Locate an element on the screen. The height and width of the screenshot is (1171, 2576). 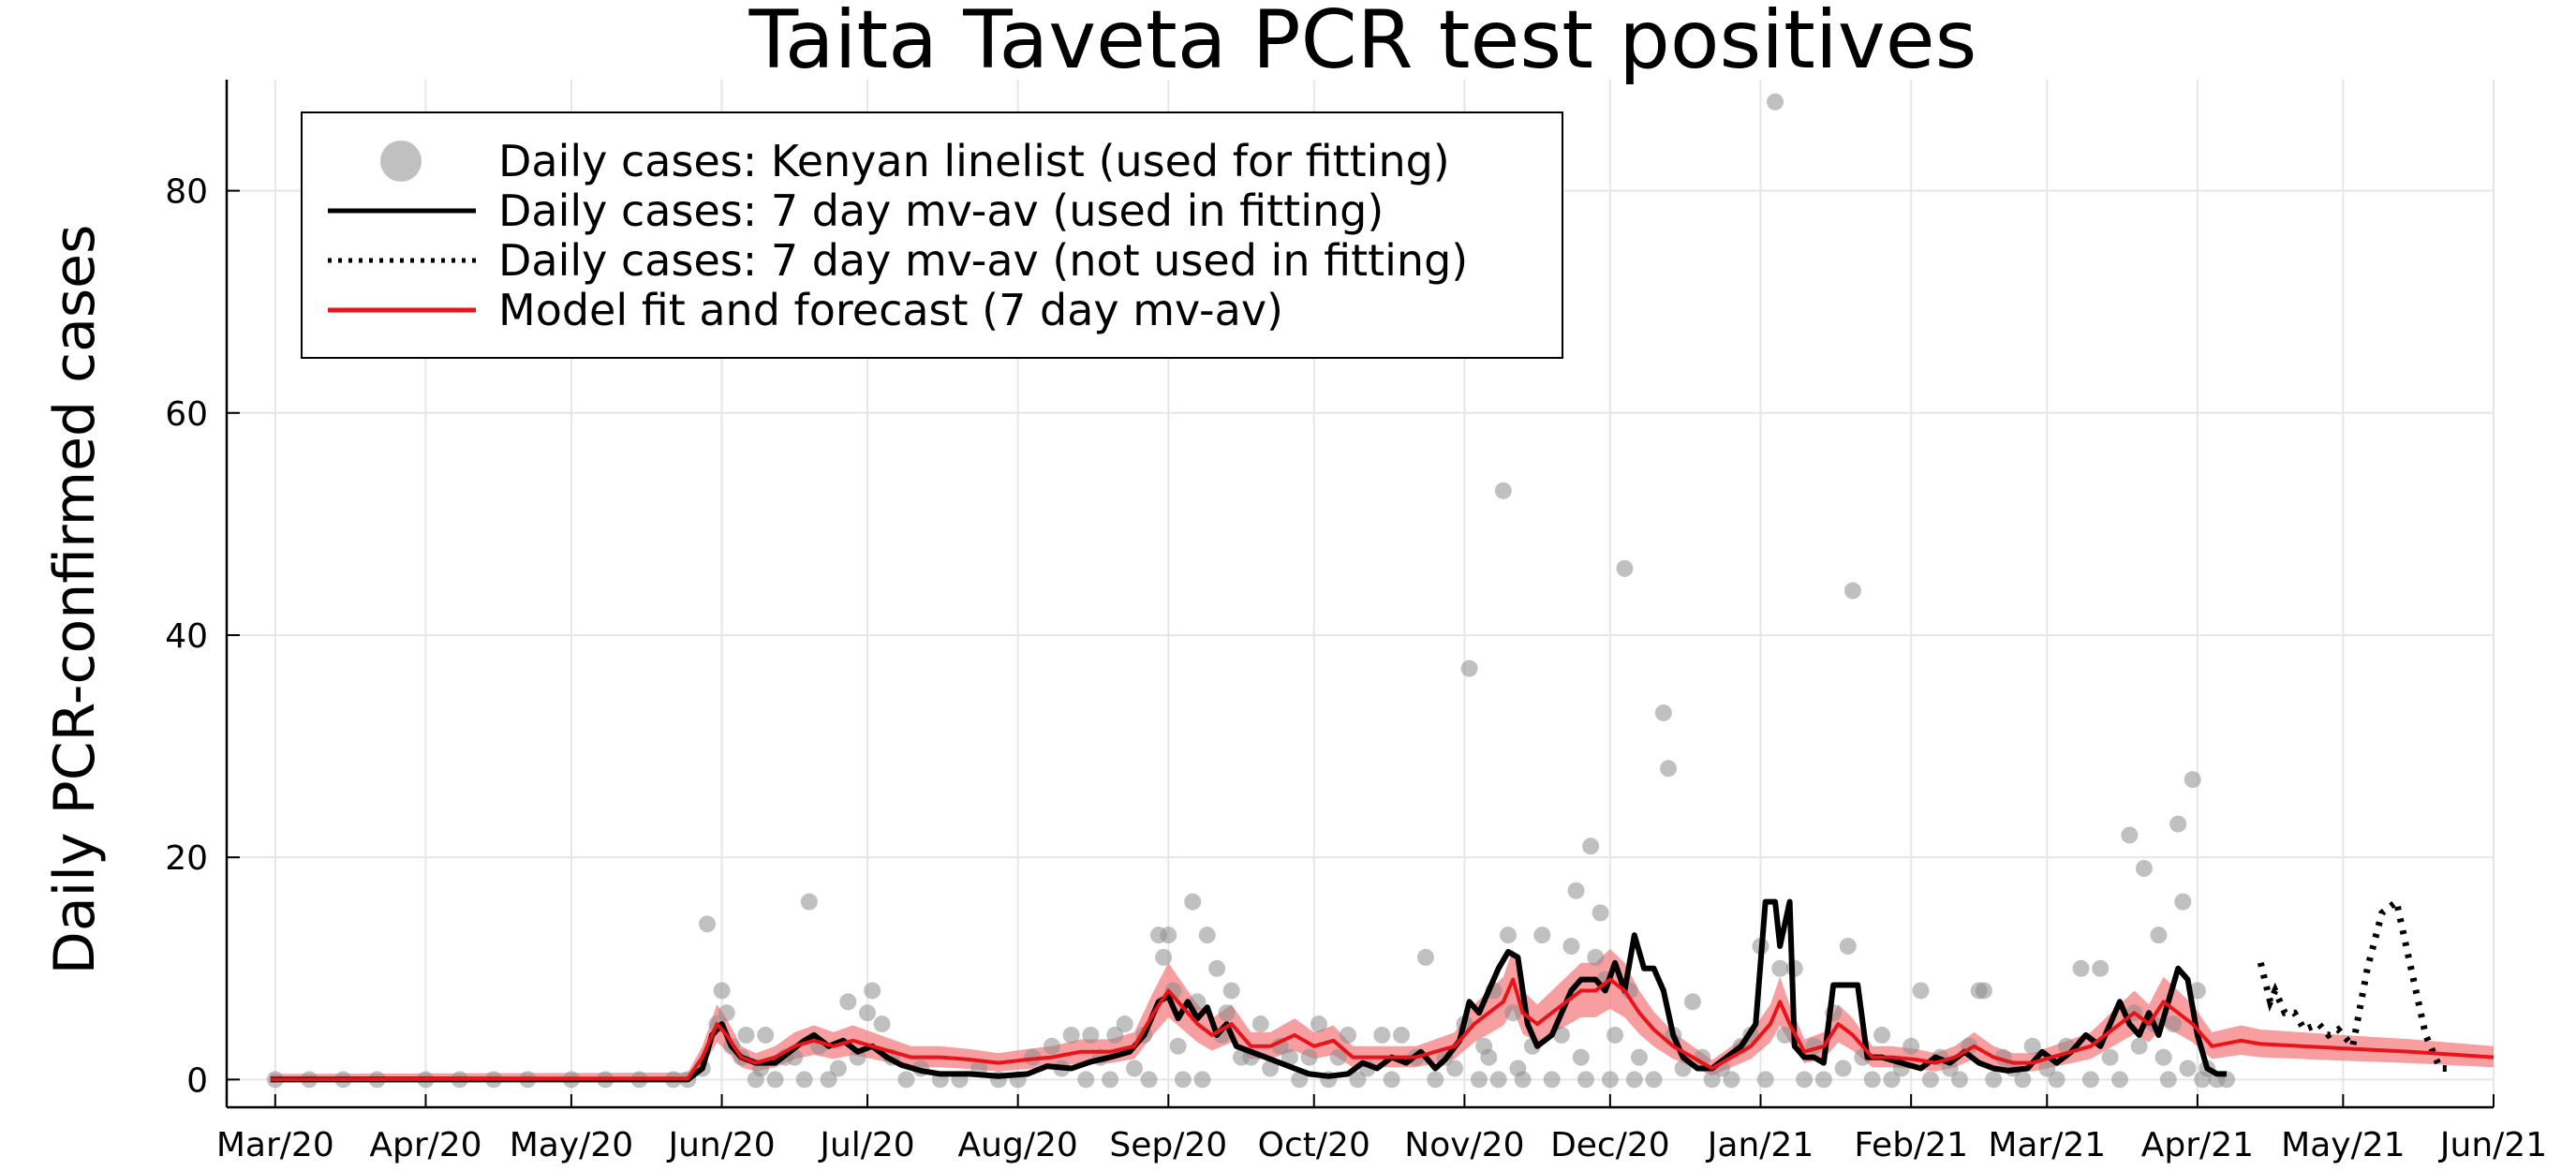
x-tick-label: Nov/20 is located at coordinates (1464, 1145).